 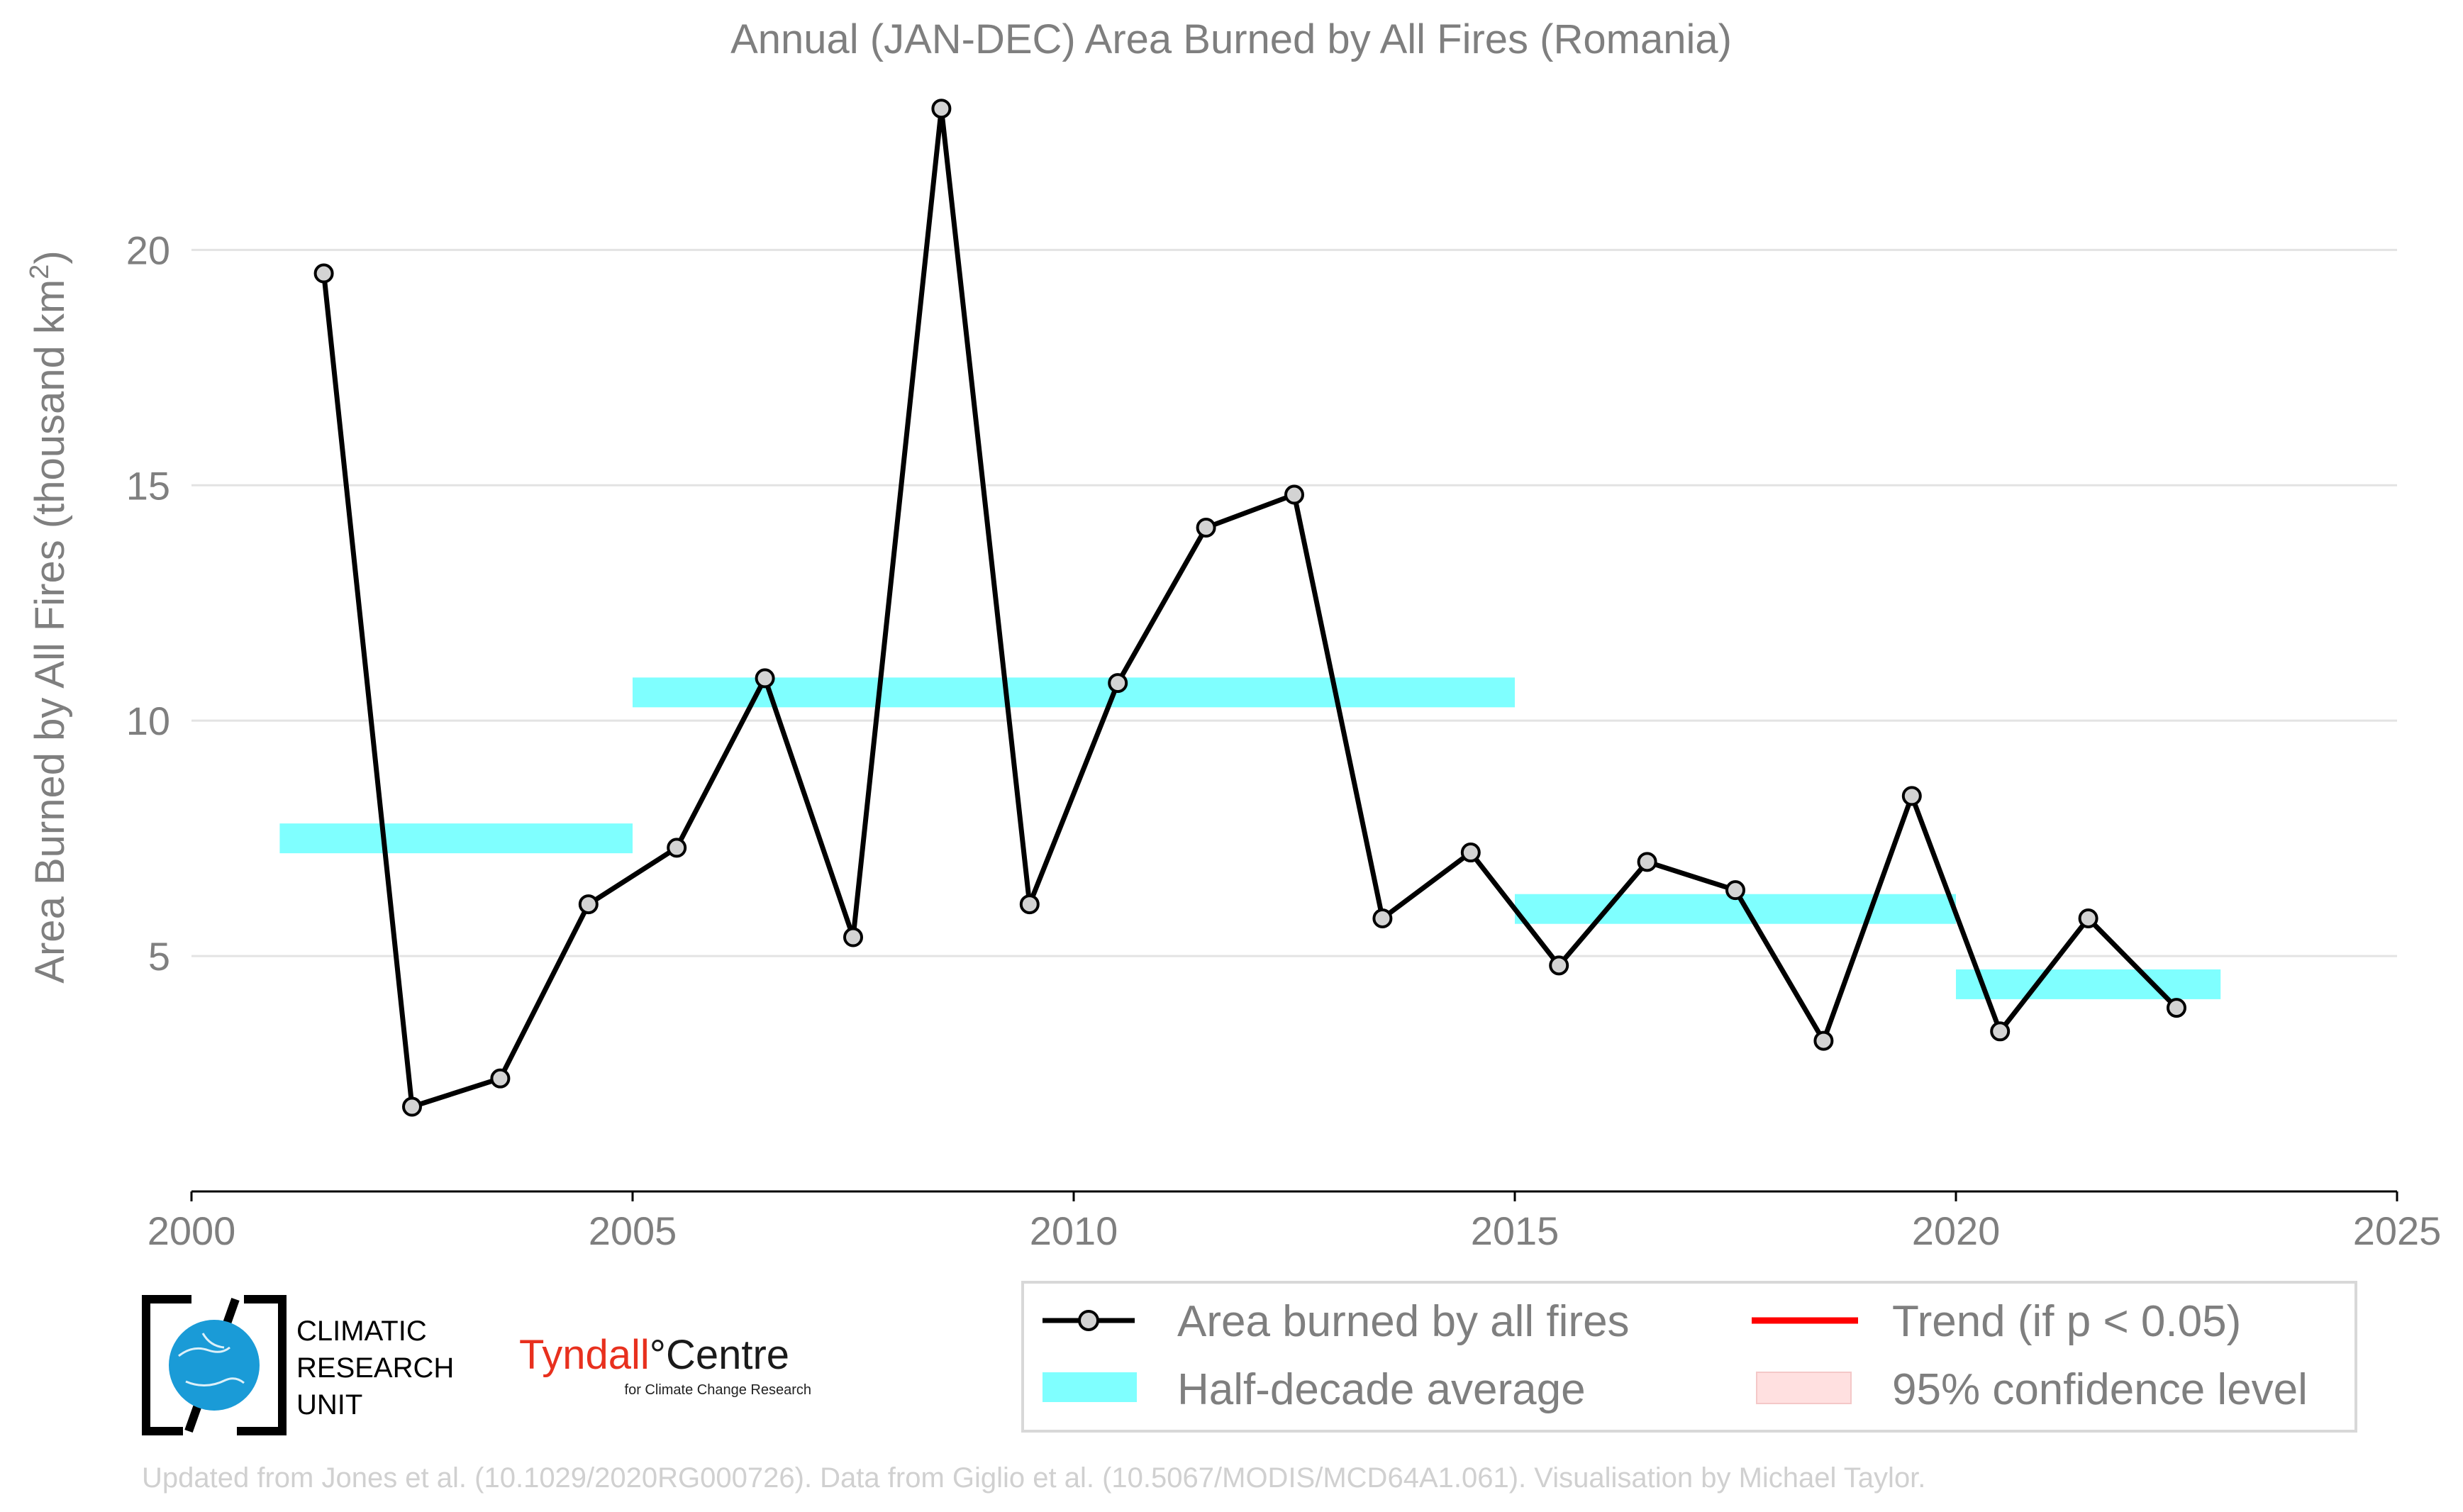 What do you see at coordinates (1804, 1388) in the screenshot?
I see `legend-confidence-swatch` at bounding box center [1804, 1388].